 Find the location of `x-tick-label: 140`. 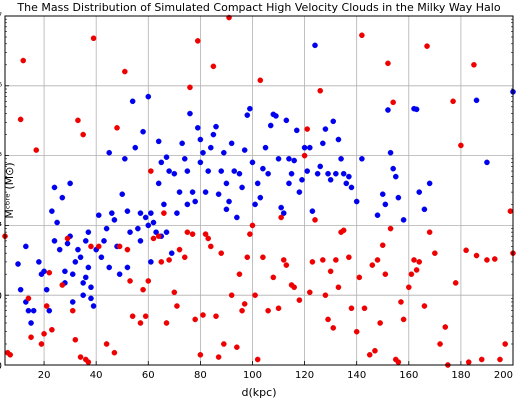

x-tick-label: 140 is located at coordinates (356, 375).